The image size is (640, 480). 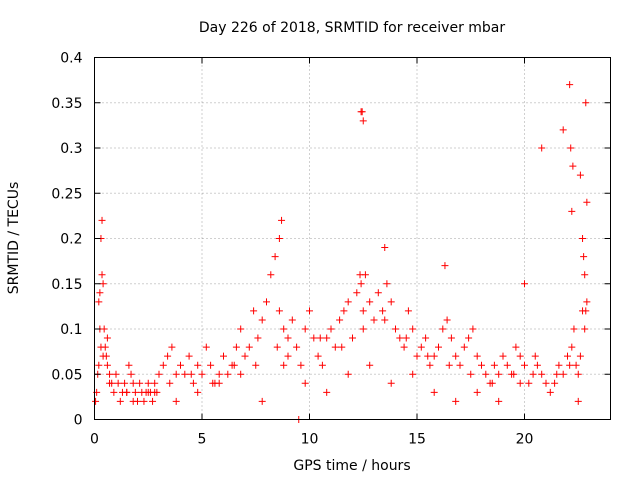 I want to click on x-tick-label: 15, so click(x=417, y=440).